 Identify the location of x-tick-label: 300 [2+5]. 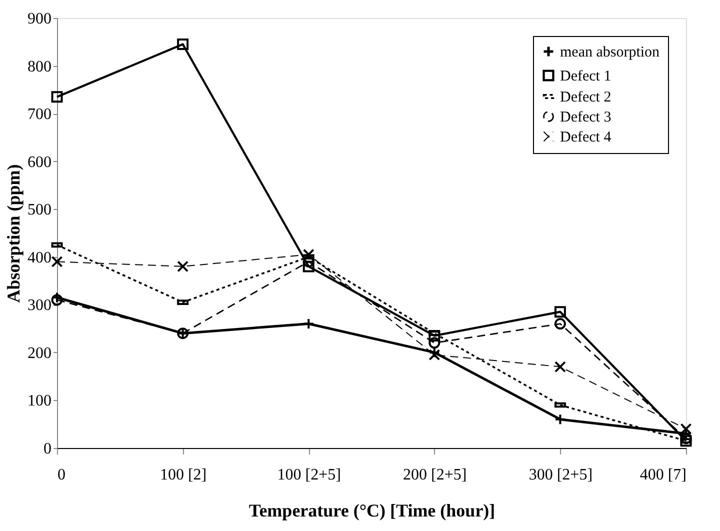
(560, 475).